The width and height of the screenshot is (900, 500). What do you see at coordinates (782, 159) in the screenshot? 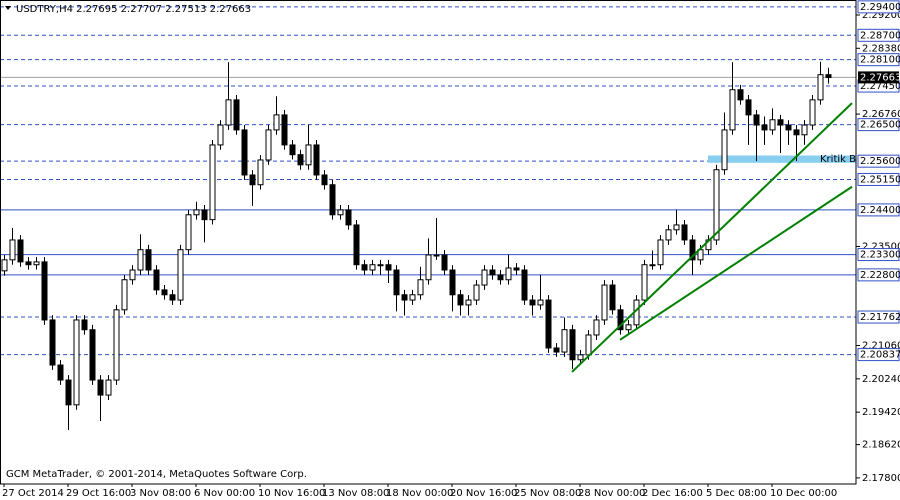
I see `zone` at bounding box center [782, 159].